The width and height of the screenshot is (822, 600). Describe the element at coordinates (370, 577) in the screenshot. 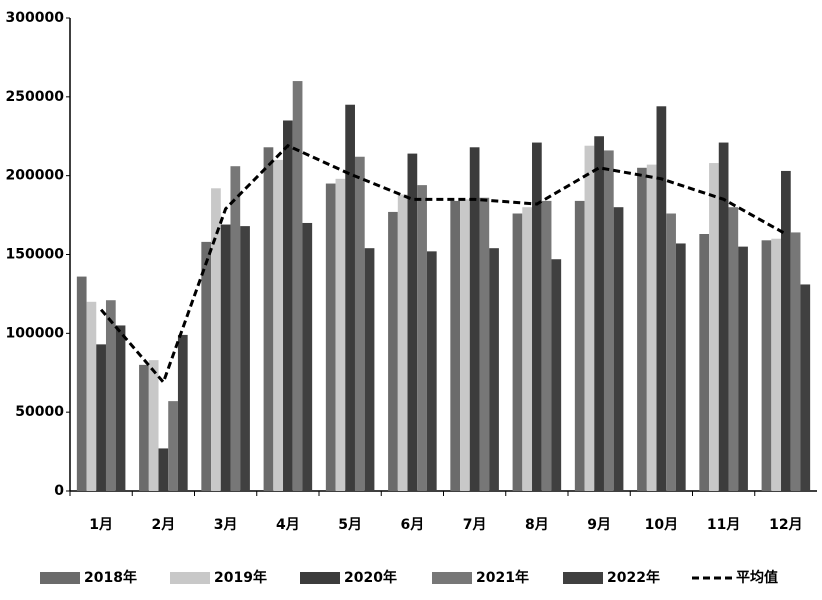

I see `legend-label: 2020年` at that location.